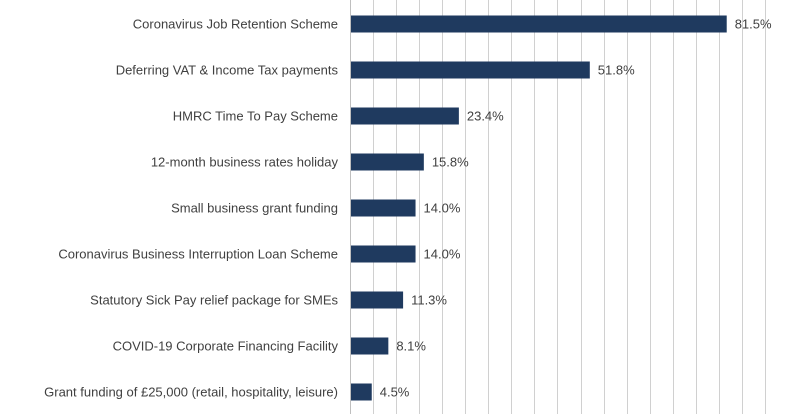  I want to click on value-label: 8.1%, so click(411, 346).